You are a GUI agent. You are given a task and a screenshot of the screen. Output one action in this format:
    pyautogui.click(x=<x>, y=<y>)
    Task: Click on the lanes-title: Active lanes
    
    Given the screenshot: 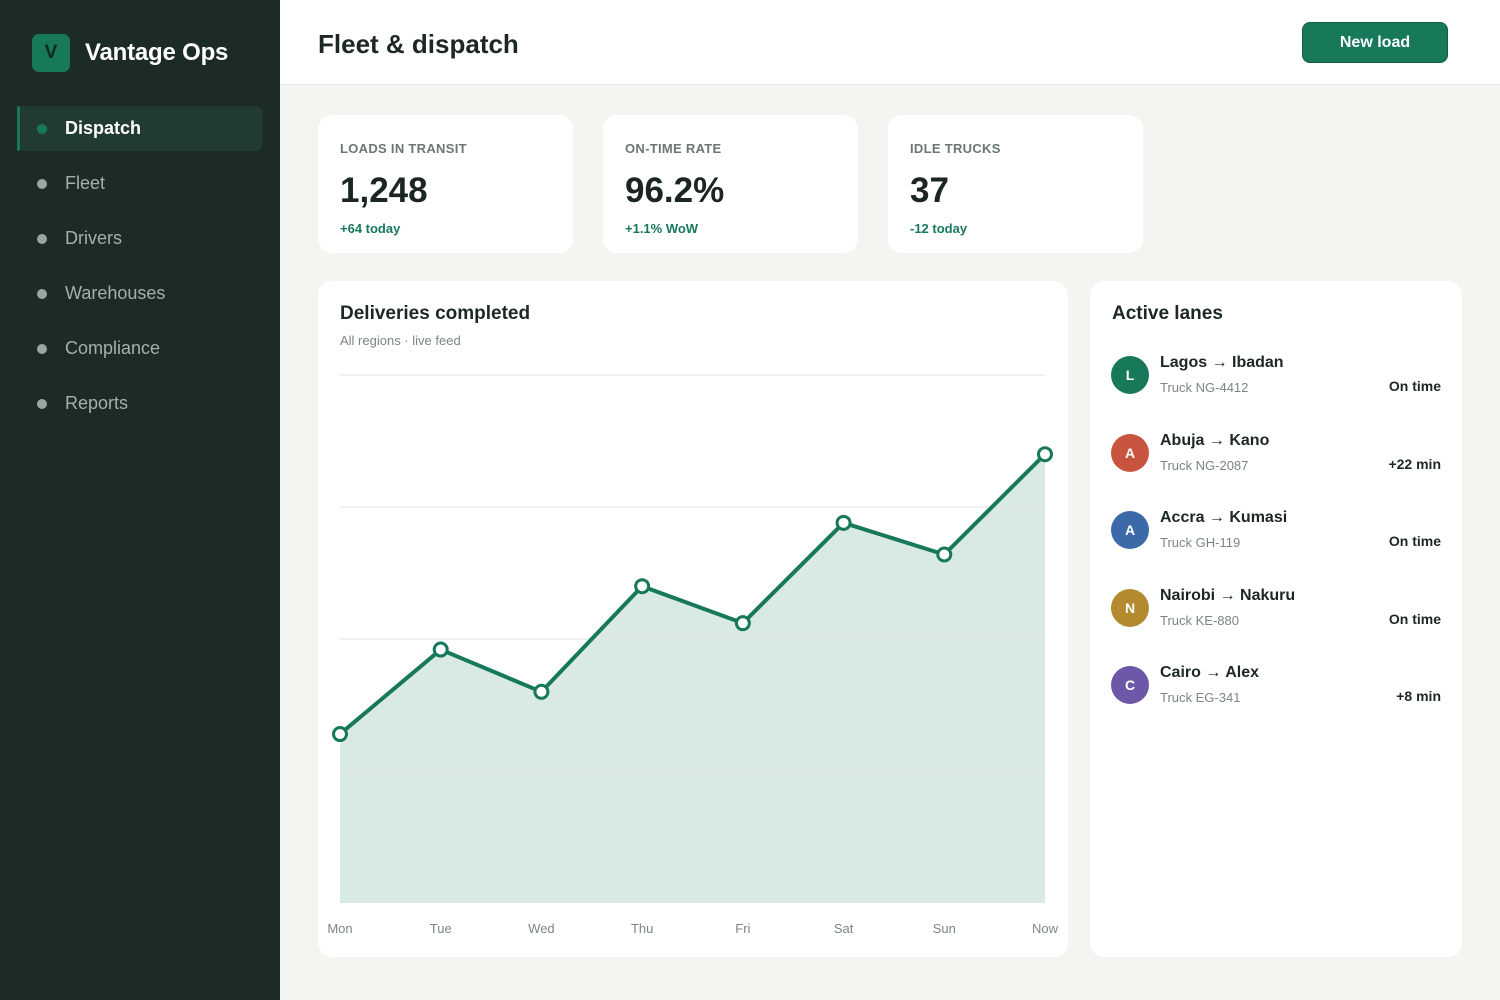 What is the action you would take?
    pyautogui.click(x=1167, y=313)
    